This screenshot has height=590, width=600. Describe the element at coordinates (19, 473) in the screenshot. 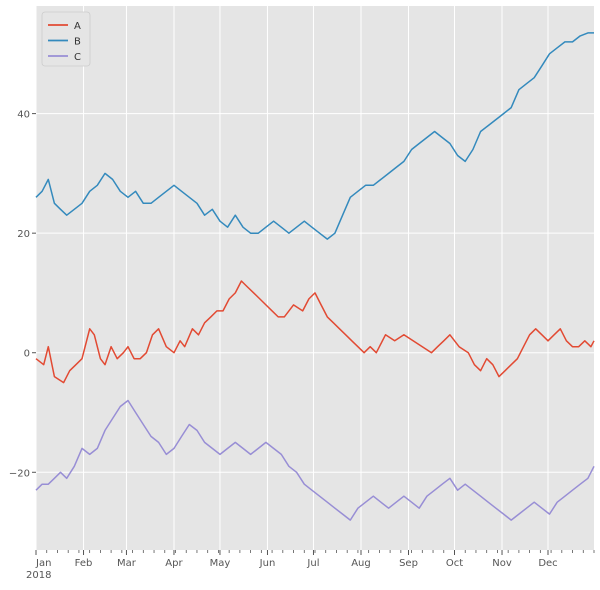

I see `y-tick-label: −20` at that location.